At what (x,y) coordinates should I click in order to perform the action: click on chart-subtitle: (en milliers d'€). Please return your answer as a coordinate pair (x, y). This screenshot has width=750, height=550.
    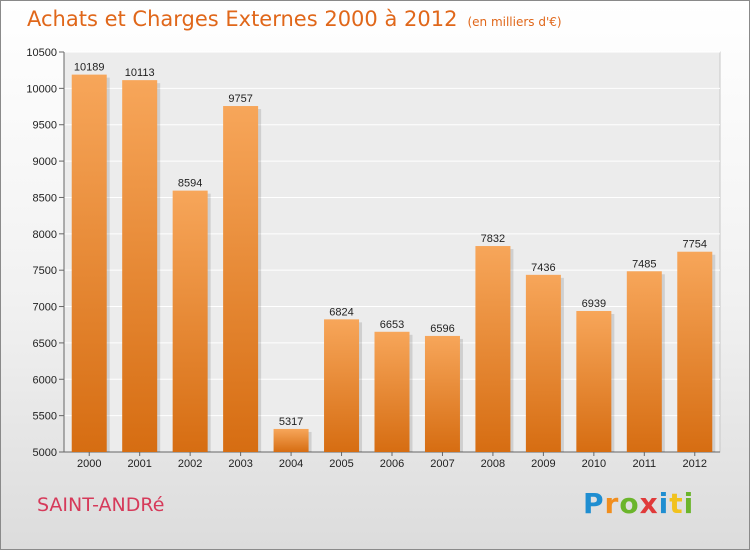
    Looking at the image, I should click on (514, 22).